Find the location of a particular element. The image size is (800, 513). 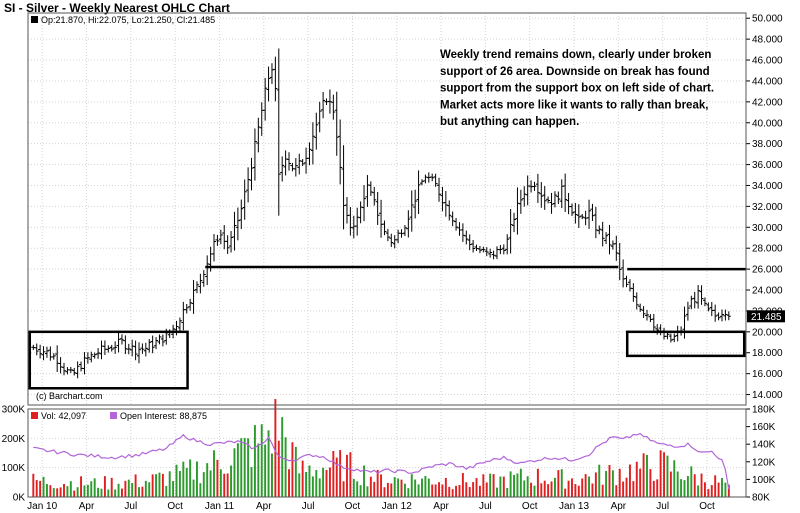

price-tick-label: 38.000 is located at coordinates (767, 144).